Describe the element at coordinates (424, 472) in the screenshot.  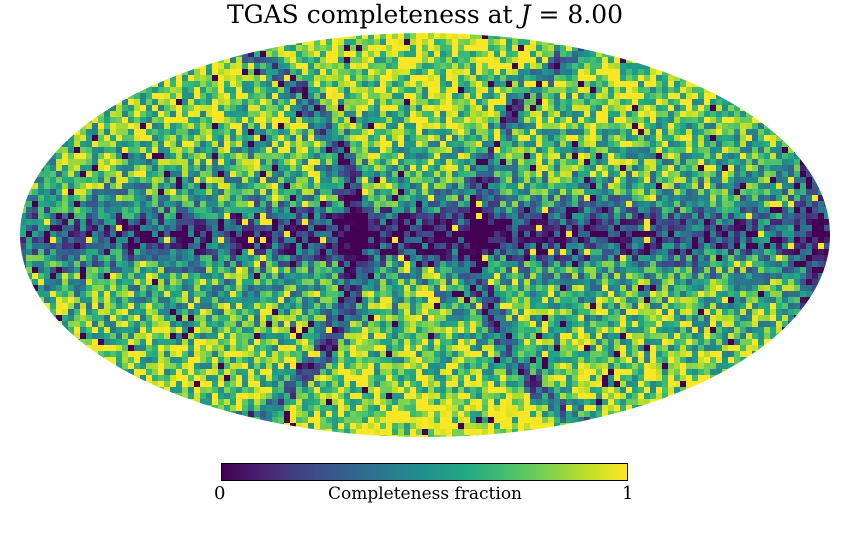
I see `colorbar` at that location.